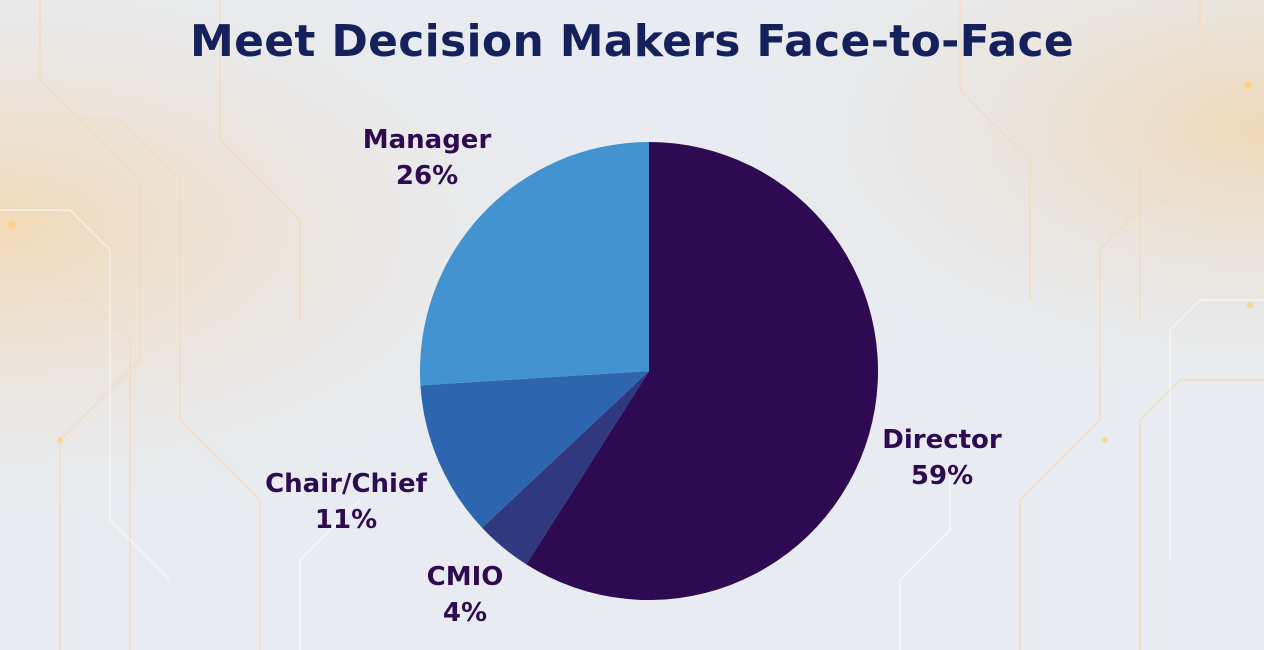  I want to click on pie-slice-chair-chief, so click(534, 449).